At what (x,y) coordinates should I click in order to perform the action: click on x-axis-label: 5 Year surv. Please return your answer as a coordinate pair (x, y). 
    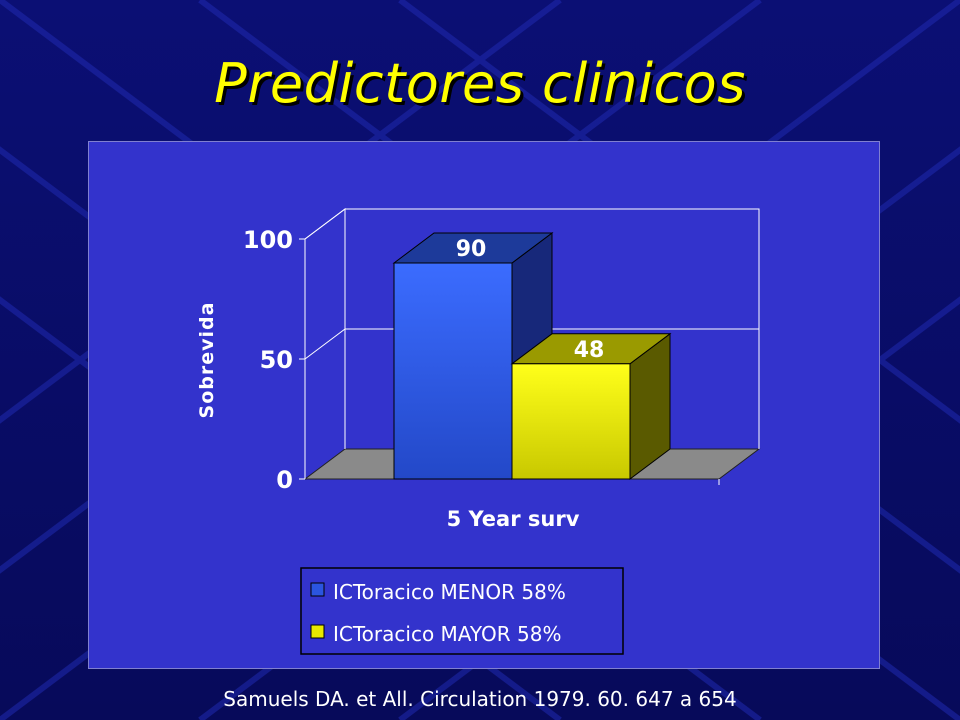
    Looking at the image, I should click on (513, 519).